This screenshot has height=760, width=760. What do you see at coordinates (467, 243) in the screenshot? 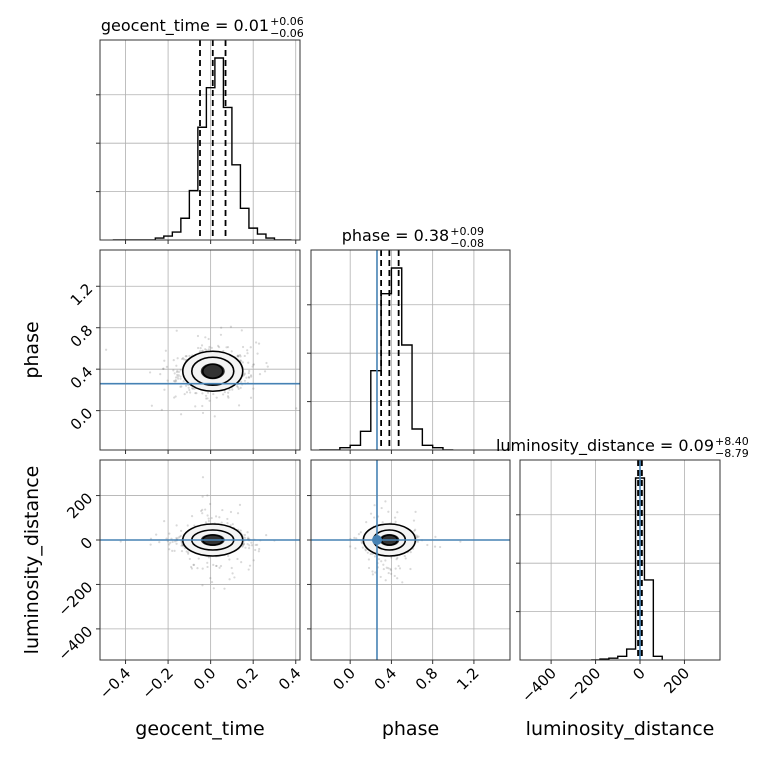
I see `title-lower-error: −0.08` at bounding box center [467, 243].